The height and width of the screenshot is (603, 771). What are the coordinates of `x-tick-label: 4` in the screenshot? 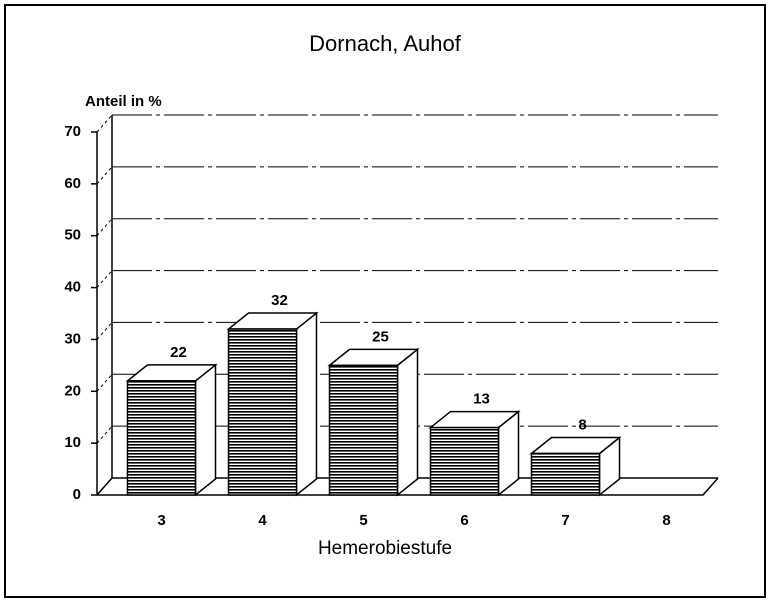 It's located at (262, 520).